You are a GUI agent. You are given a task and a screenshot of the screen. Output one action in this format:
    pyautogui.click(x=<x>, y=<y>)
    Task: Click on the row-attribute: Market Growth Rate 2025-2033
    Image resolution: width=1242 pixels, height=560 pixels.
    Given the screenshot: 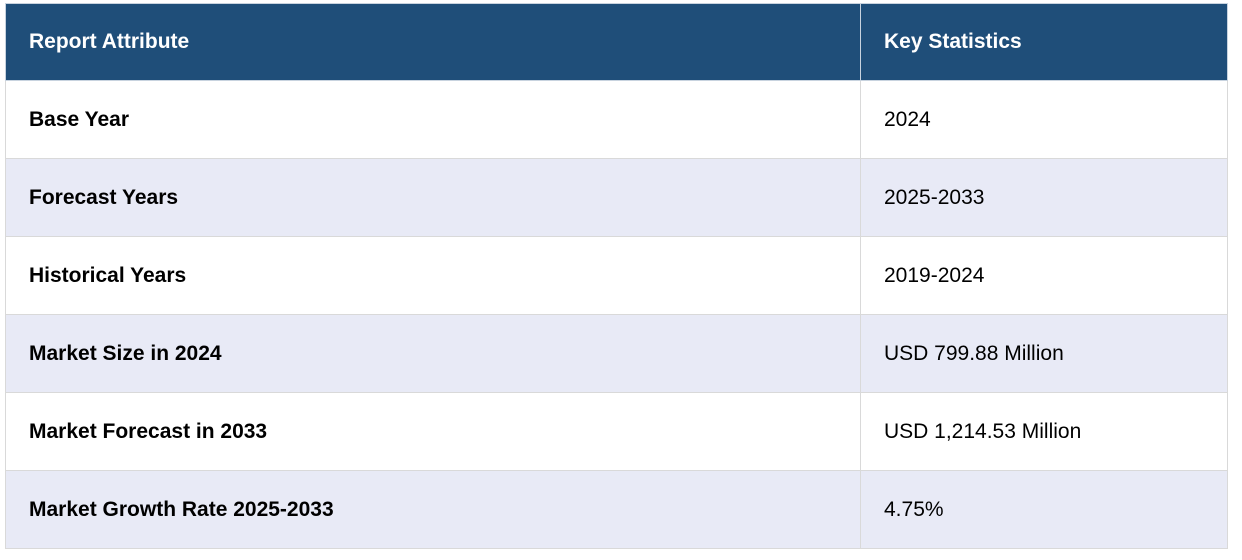 What is the action you would take?
    pyautogui.click(x=433, y=509)
    